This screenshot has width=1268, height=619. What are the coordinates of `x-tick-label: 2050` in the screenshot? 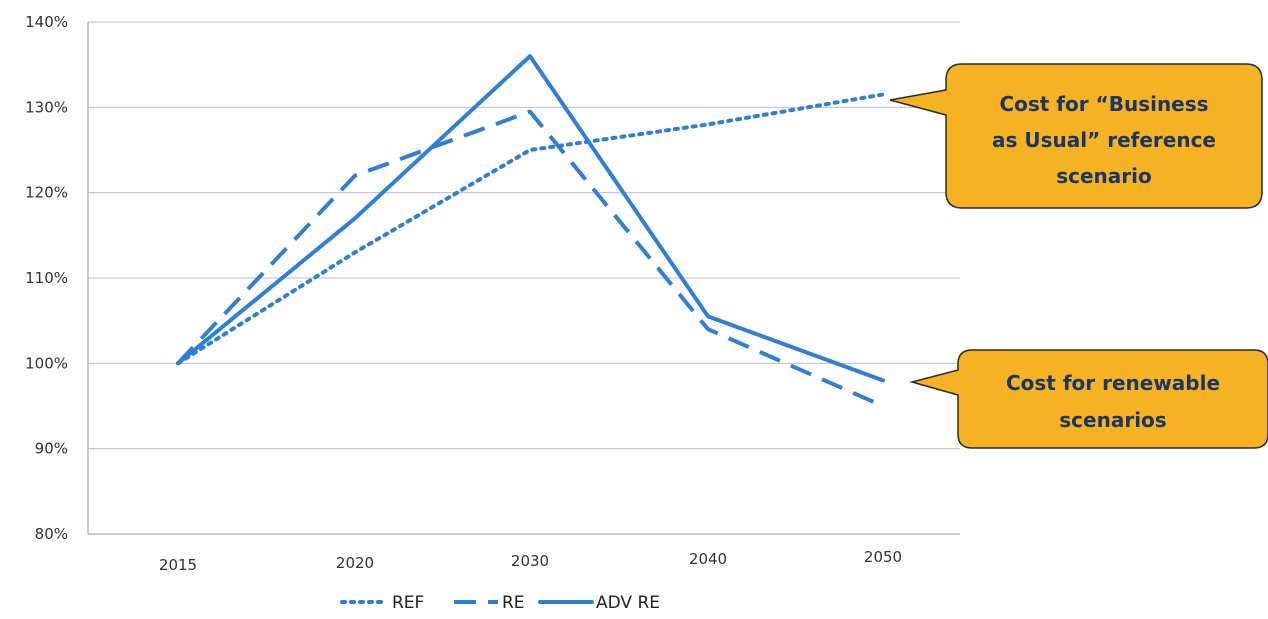 It's located at (883, 557).